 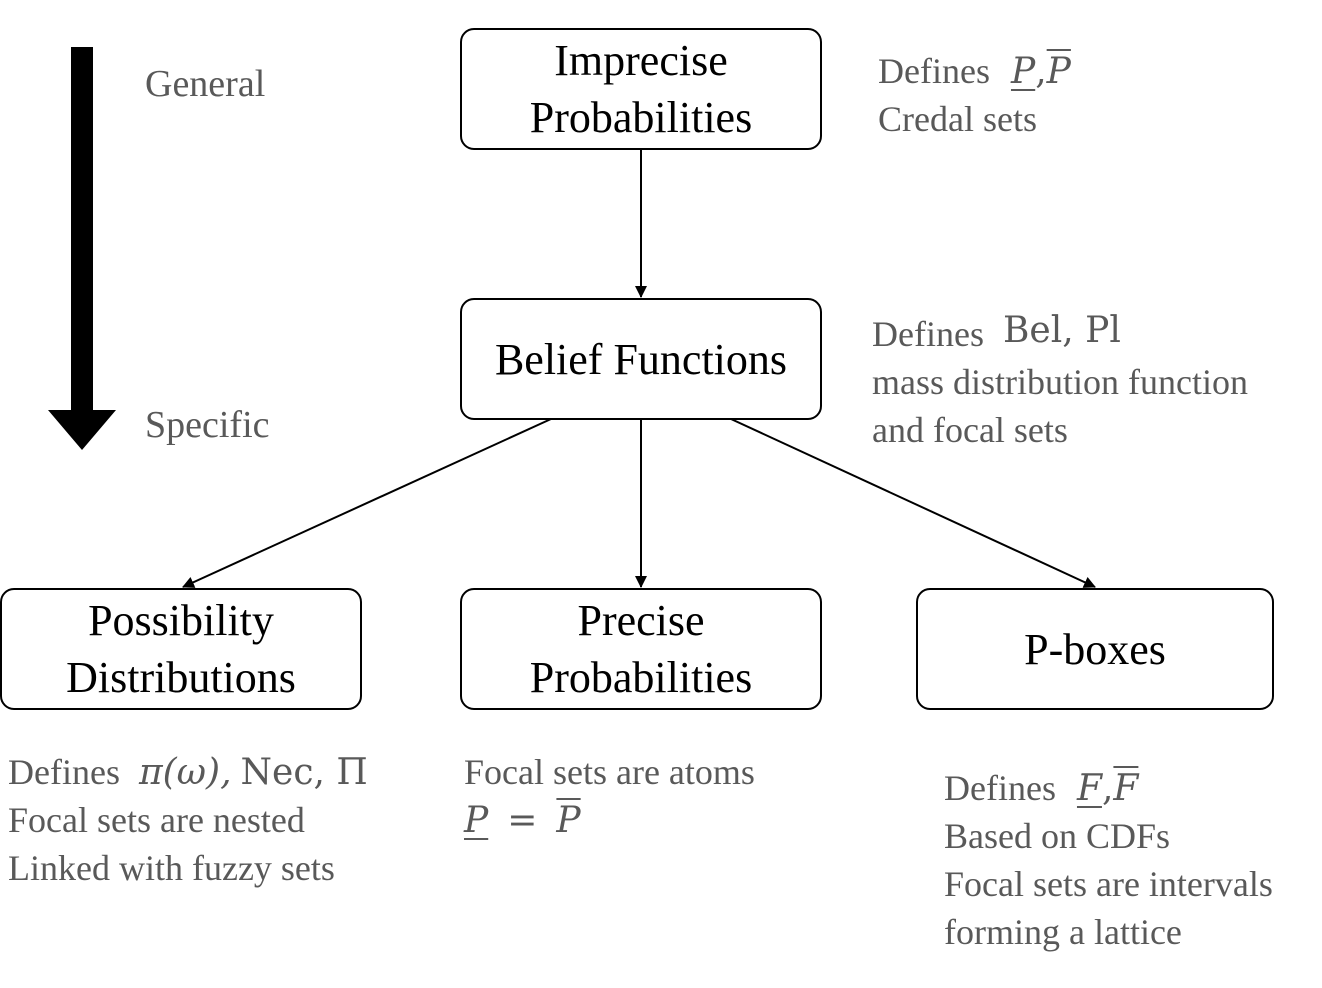 What do you see at coordinates (181, 620) in the screenshot?
I see `node-label-line: Possibility` at bounding box center [181, 620].